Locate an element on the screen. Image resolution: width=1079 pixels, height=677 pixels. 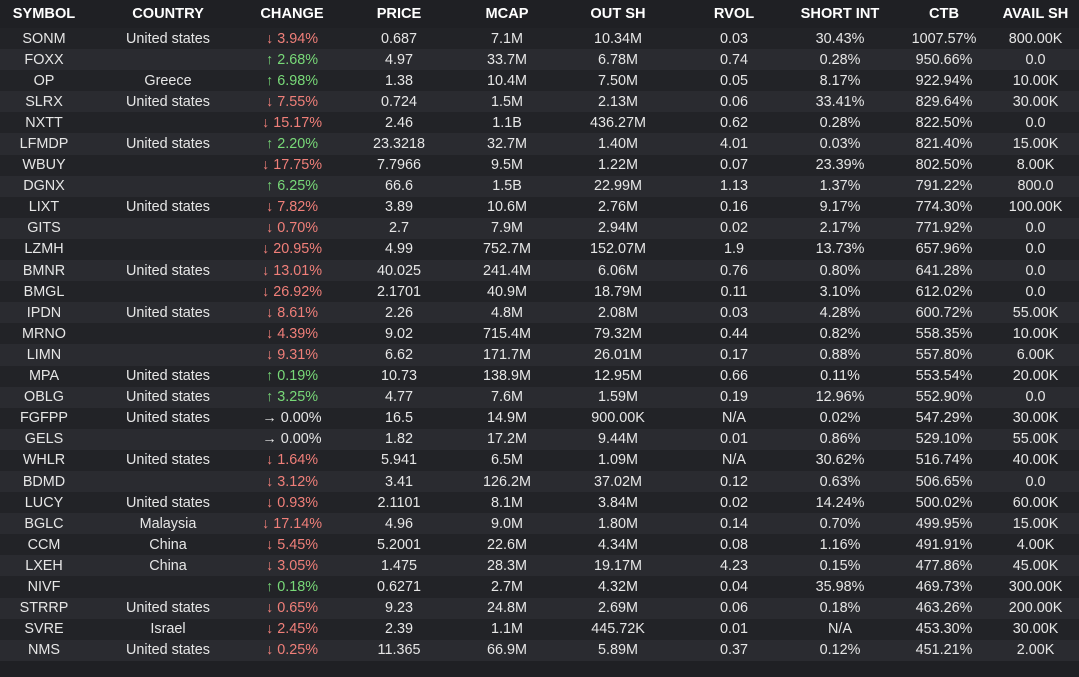
country-cell: Greece is located at coordinates (168, 80).